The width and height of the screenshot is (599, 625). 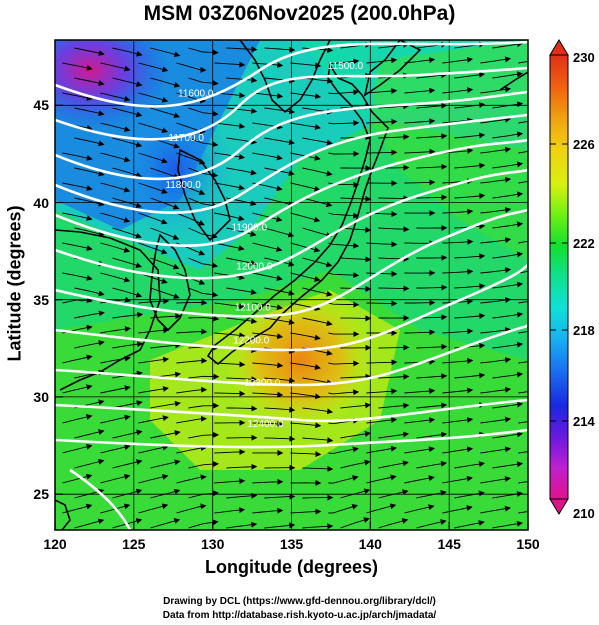 I want to click on colorbar-tick-label: 210, so click(x=584, y=513).